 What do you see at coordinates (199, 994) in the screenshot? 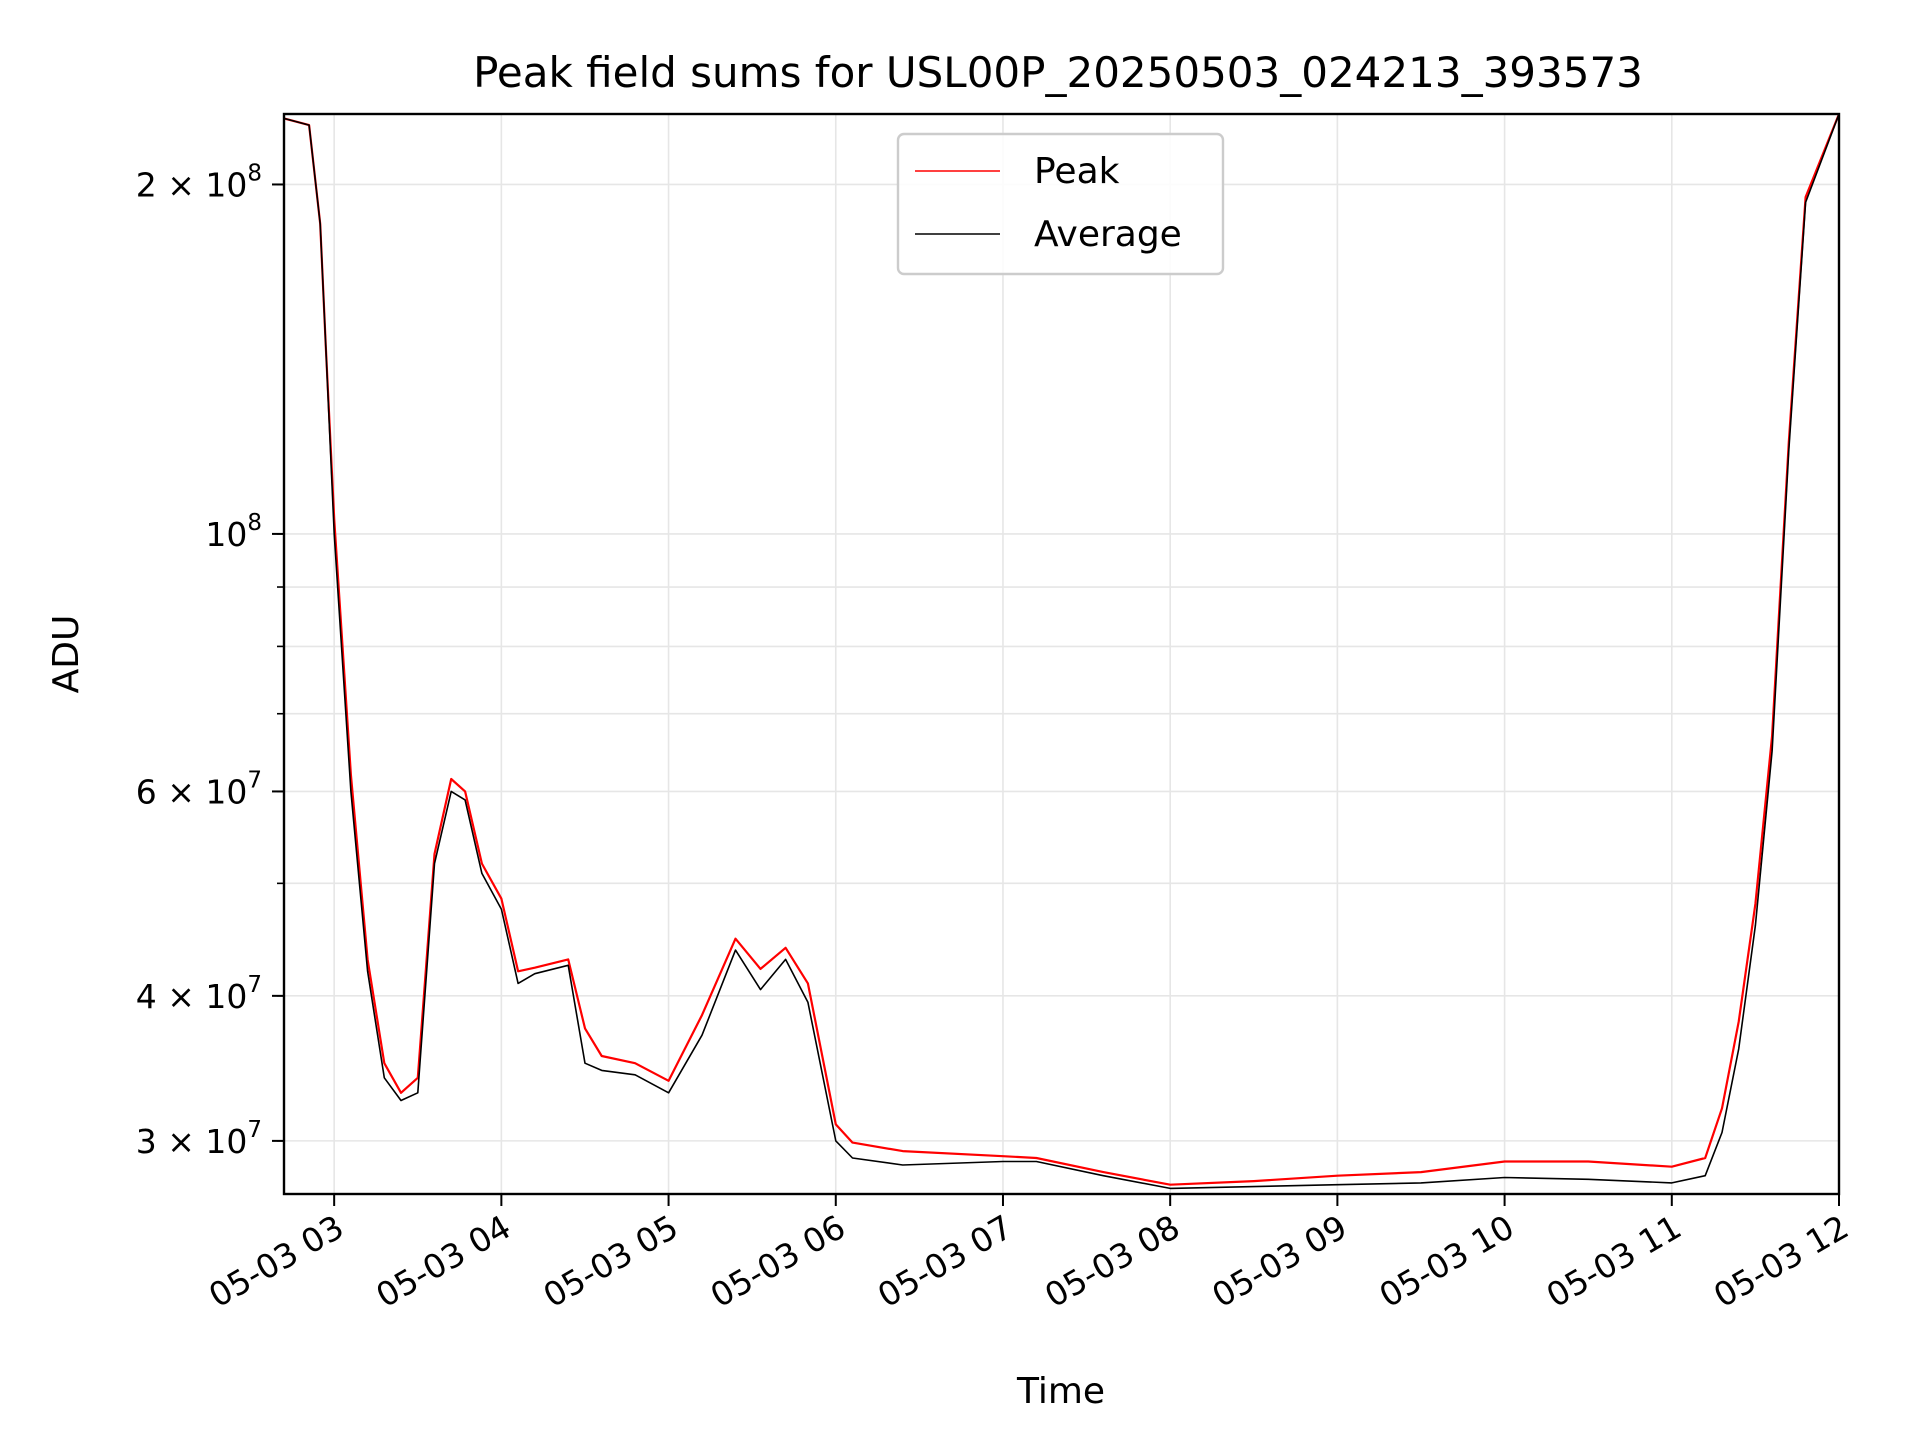
I see `y-tick-label: 4 × 107` at bounding box center [199, 994].